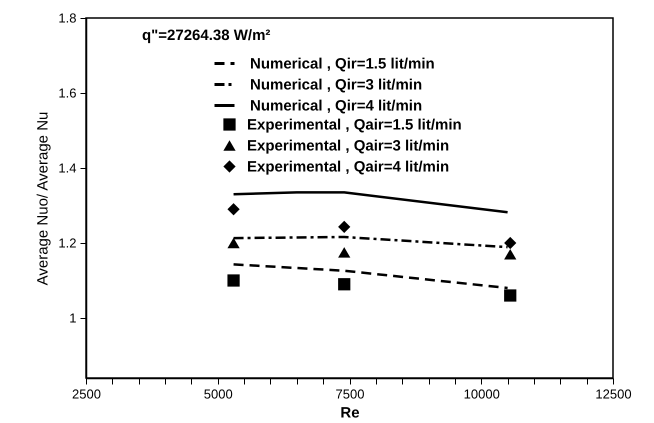  Describe the element at coordinates (336, 106) in the screenshot. I see `legend-label: Numerical , Qir=4 lit/min` at that location.